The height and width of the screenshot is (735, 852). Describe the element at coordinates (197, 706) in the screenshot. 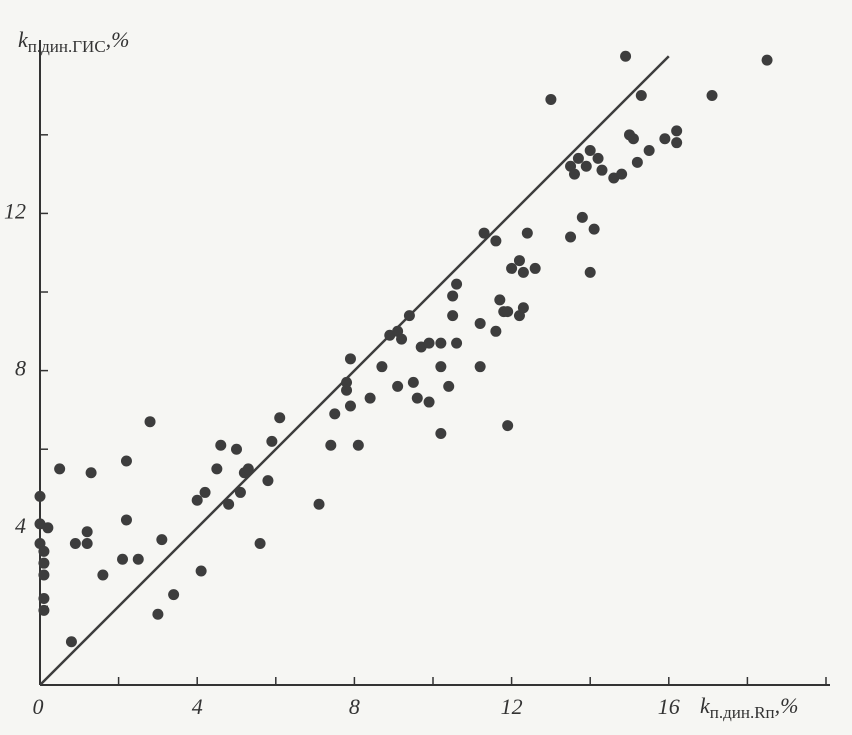

I see `x-tick-label: 4` at that location.